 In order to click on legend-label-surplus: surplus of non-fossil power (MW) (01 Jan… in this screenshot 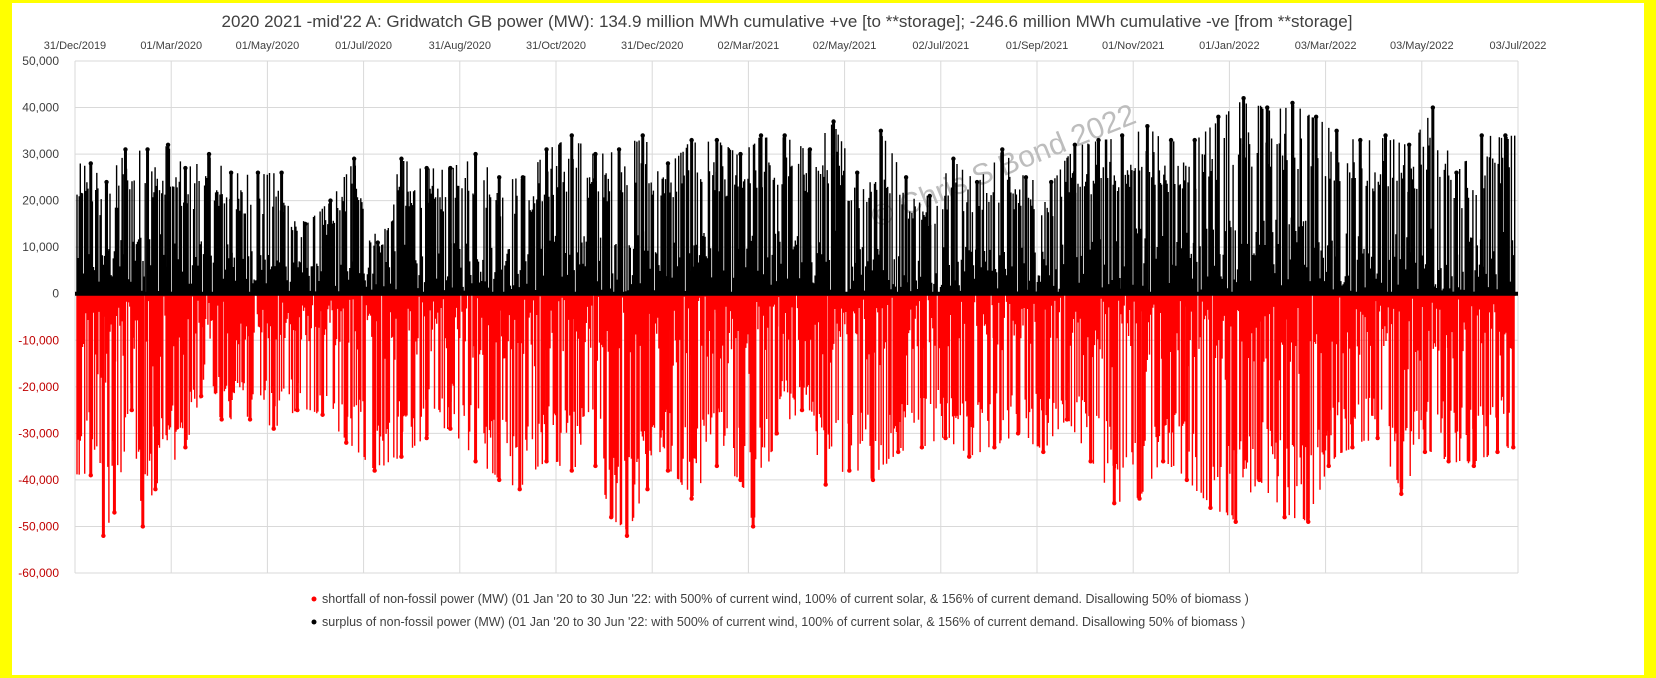, I will do `click(783, 622)`.